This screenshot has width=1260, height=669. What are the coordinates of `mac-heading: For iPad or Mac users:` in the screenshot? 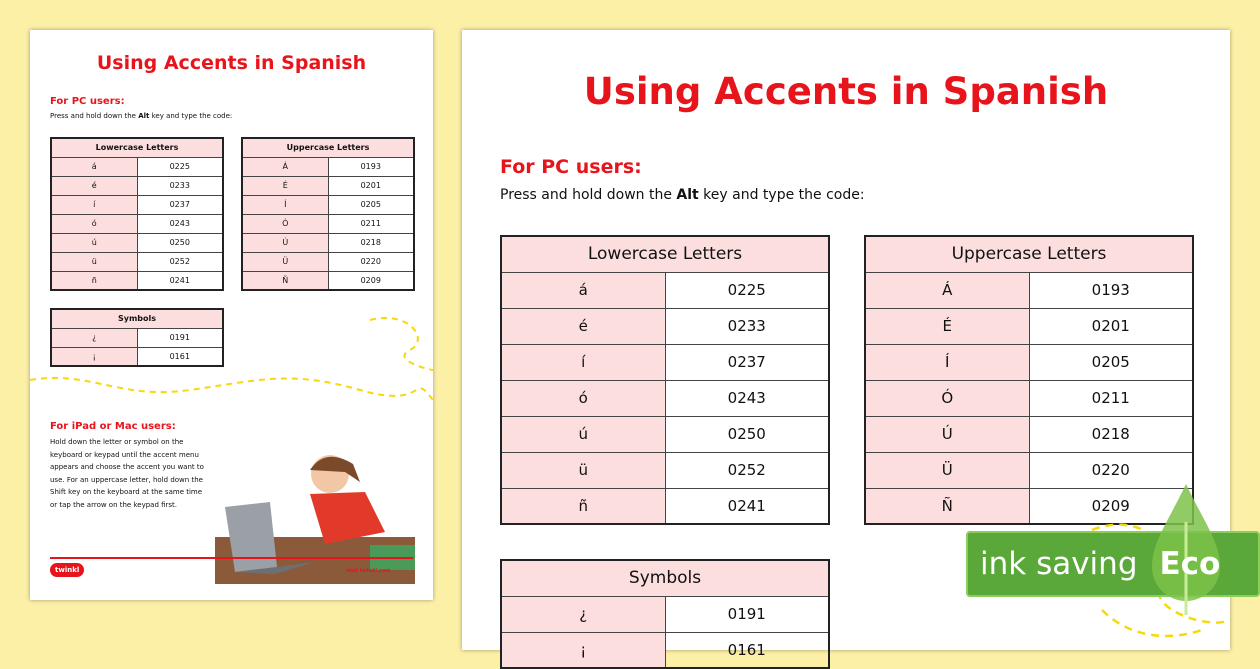 It's located at (113, 426).